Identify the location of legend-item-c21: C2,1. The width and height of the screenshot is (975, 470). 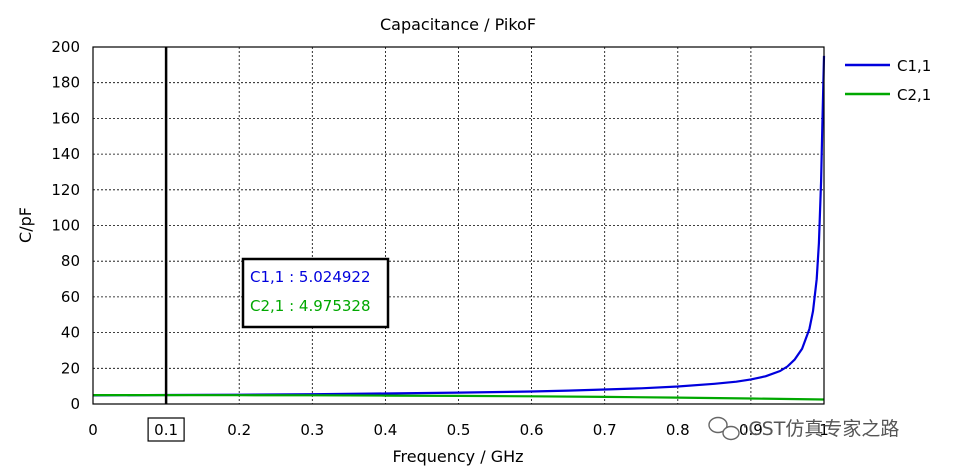
(888, 95).